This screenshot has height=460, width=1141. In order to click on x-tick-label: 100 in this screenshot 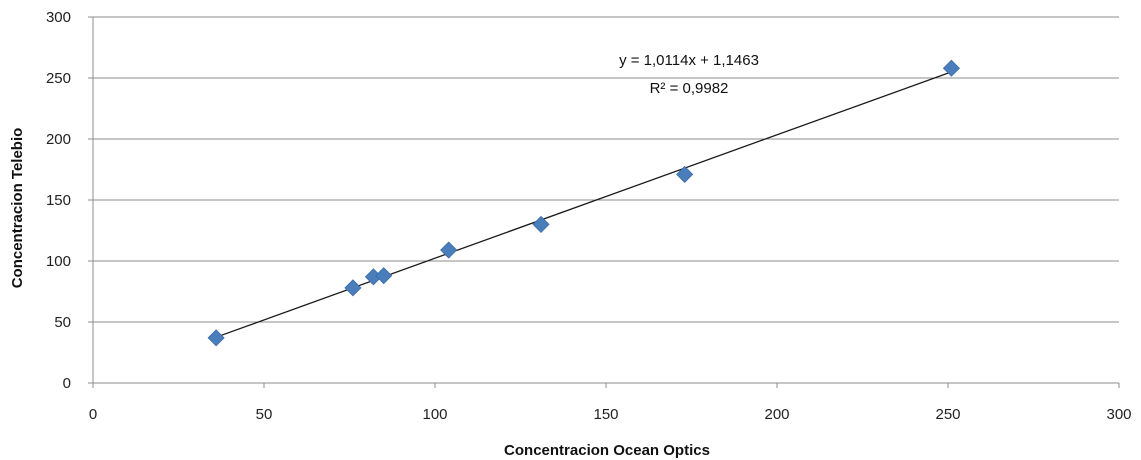, I will do `click(434, 414)`.